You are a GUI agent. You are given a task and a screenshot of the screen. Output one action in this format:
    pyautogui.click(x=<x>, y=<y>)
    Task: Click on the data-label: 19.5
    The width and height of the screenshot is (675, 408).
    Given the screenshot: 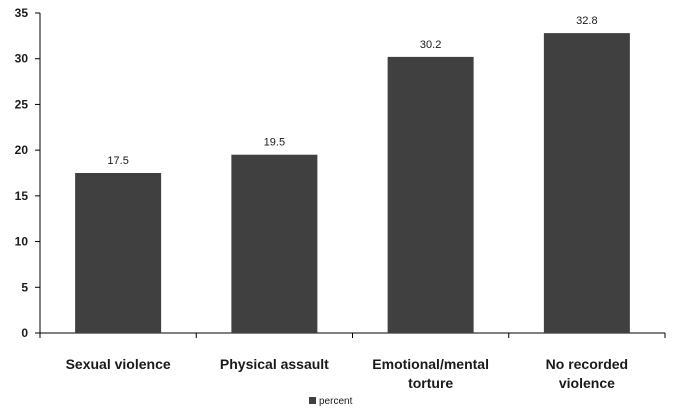 What is the action you would take?
    pyautogui.click(x=274, y=143)
    